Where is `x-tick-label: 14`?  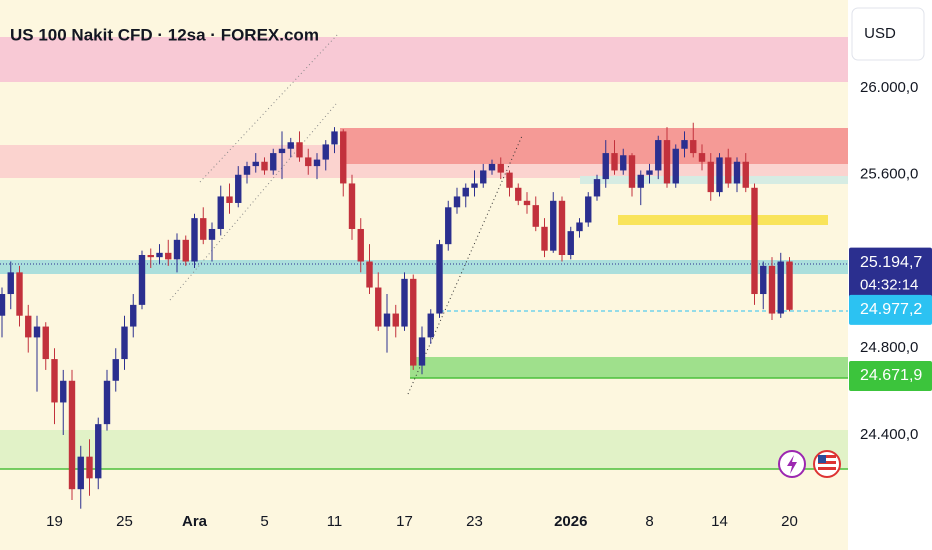
x-tick-label: 14 is located at coordinates (719, 521).